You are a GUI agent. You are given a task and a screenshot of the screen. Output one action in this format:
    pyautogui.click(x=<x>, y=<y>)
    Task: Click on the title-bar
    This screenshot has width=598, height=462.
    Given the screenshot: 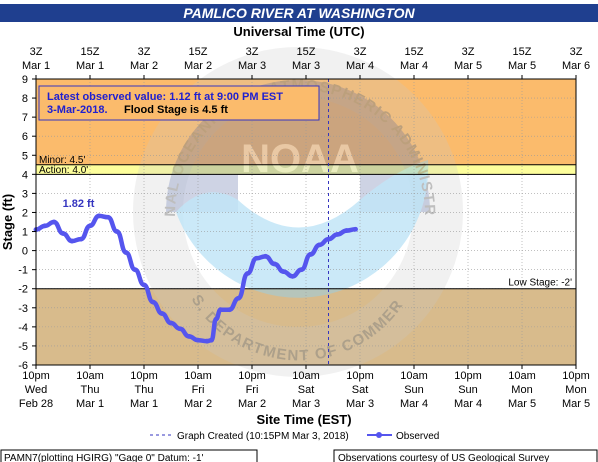 What is the action you would take?
    pyautogui.click(x=299, y=13)
    